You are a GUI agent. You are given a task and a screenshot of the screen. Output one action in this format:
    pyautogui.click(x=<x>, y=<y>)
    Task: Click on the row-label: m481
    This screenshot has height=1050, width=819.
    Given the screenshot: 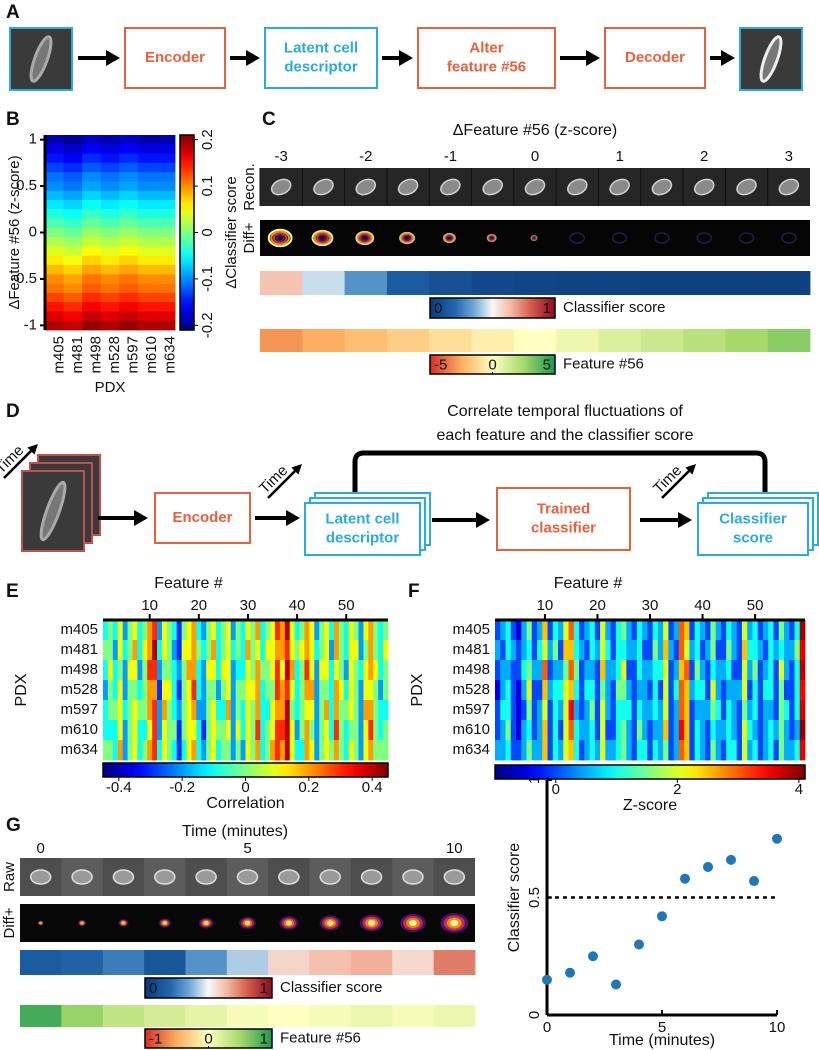 What is the action you would take?
    pyautogui.click(x=471, y=649)
    